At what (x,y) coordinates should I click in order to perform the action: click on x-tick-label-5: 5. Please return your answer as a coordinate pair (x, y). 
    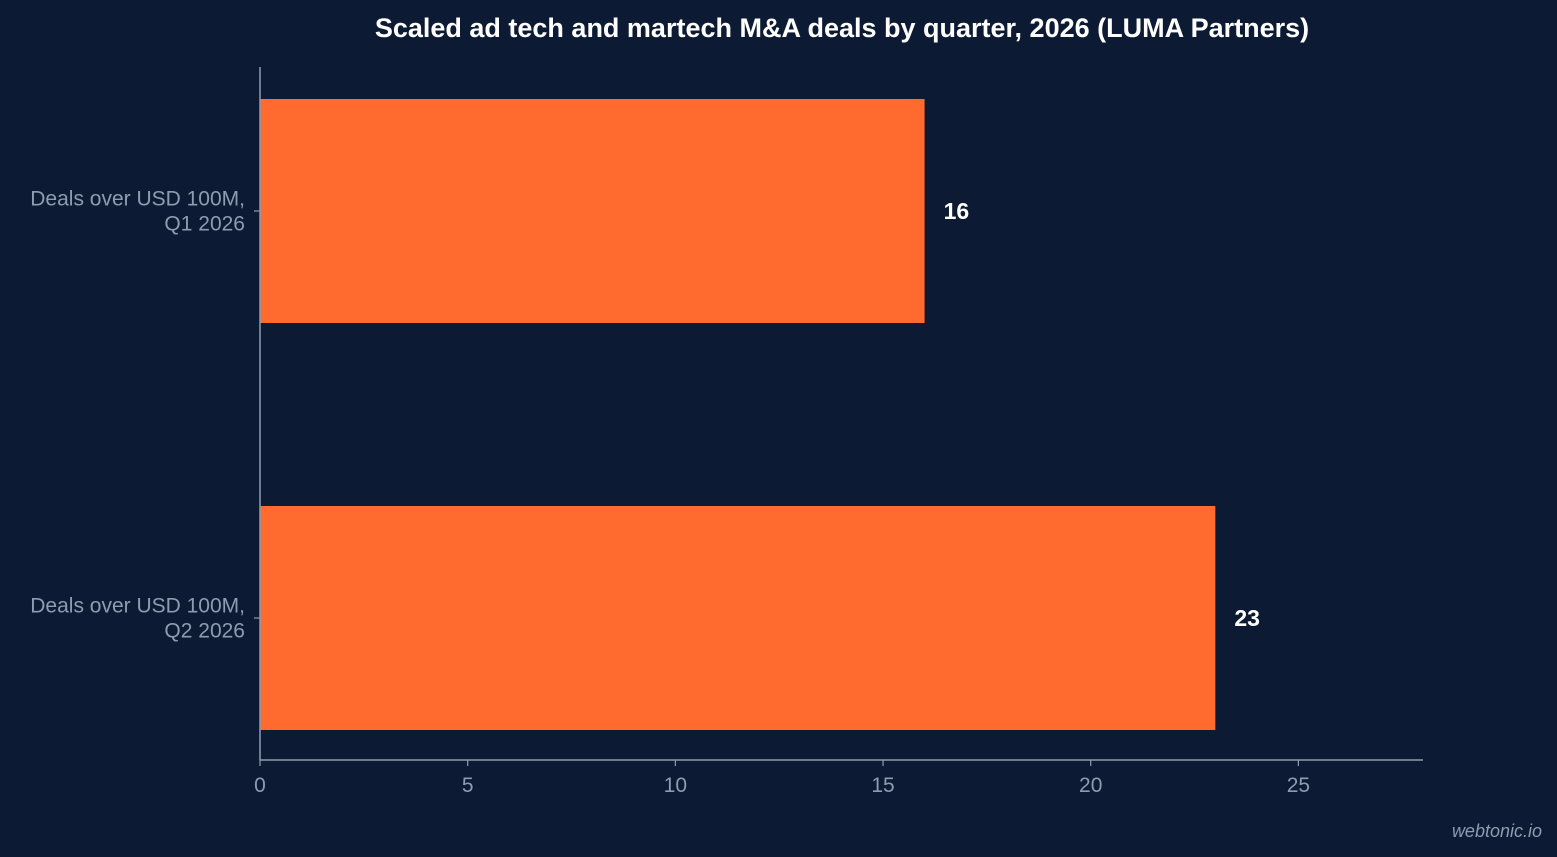
    Looking at the image, I should click on (468, 785).